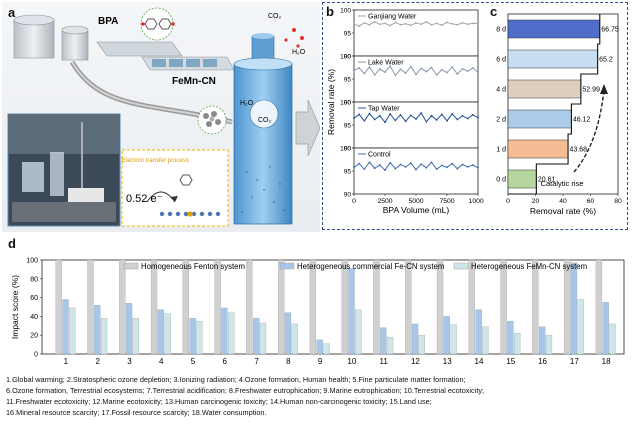  Describe the element at coordinates (161, 361) in the screenshot. I see `x-tick-label: 4` at that location.